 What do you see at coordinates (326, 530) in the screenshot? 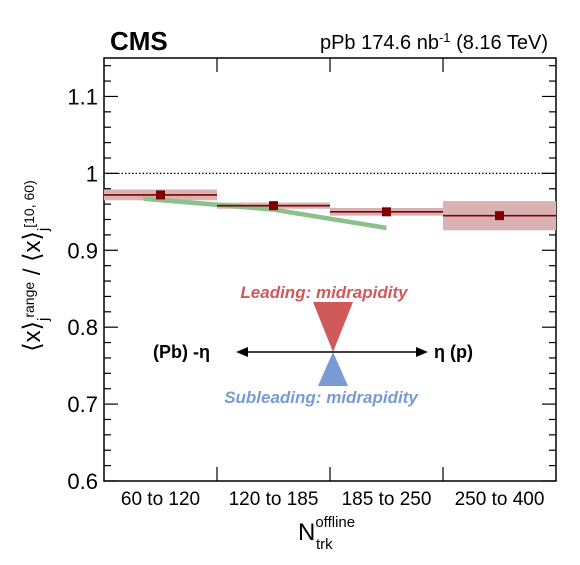
I see `x-axis-title: Noffline` at bounding box center [326, 530].